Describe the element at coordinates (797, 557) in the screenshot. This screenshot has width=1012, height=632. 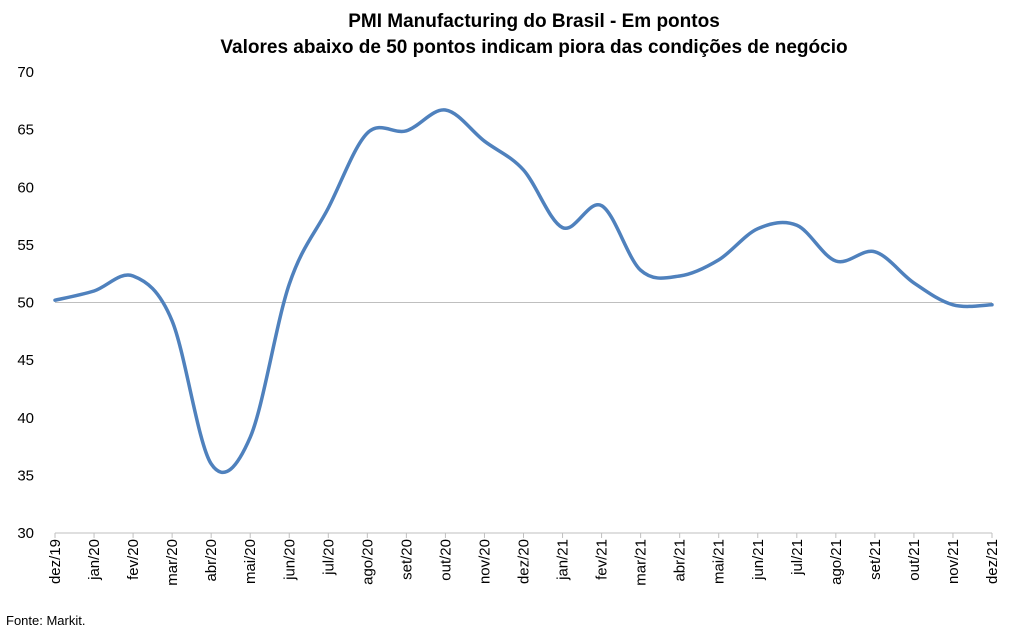
I see `x-tick-label: jul/21` at that location.